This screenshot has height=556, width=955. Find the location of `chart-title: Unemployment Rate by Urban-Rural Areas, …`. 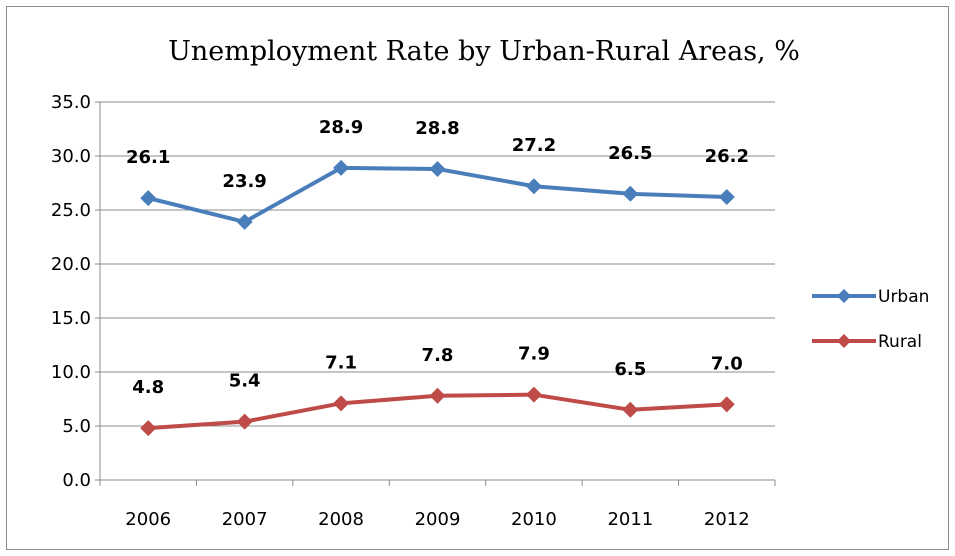

chart-title: Unemployment Rate by Urban-Rural Areas, … is located at coordinates (484, 51).